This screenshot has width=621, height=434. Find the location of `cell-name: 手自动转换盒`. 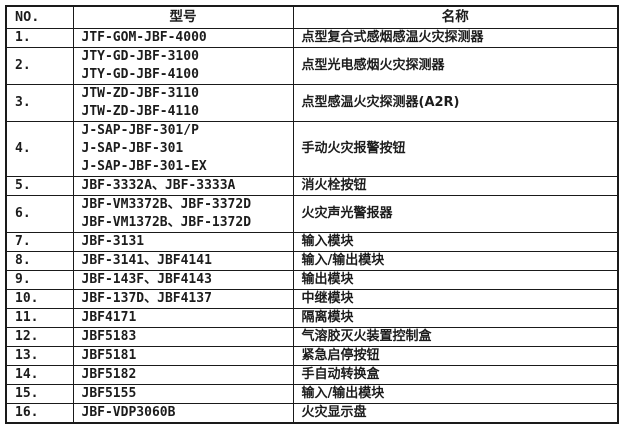

cell-name: 手自动转换盒 is located at coordinates (455, 374).